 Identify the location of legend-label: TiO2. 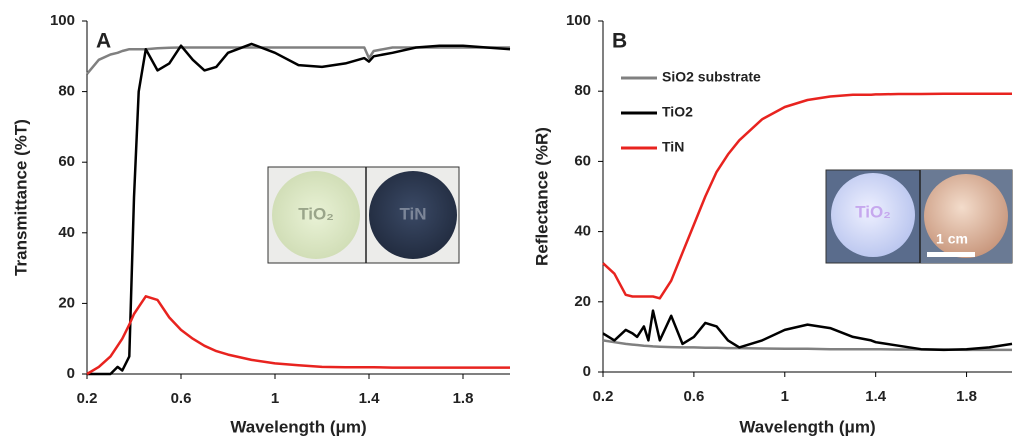
(677, 112).